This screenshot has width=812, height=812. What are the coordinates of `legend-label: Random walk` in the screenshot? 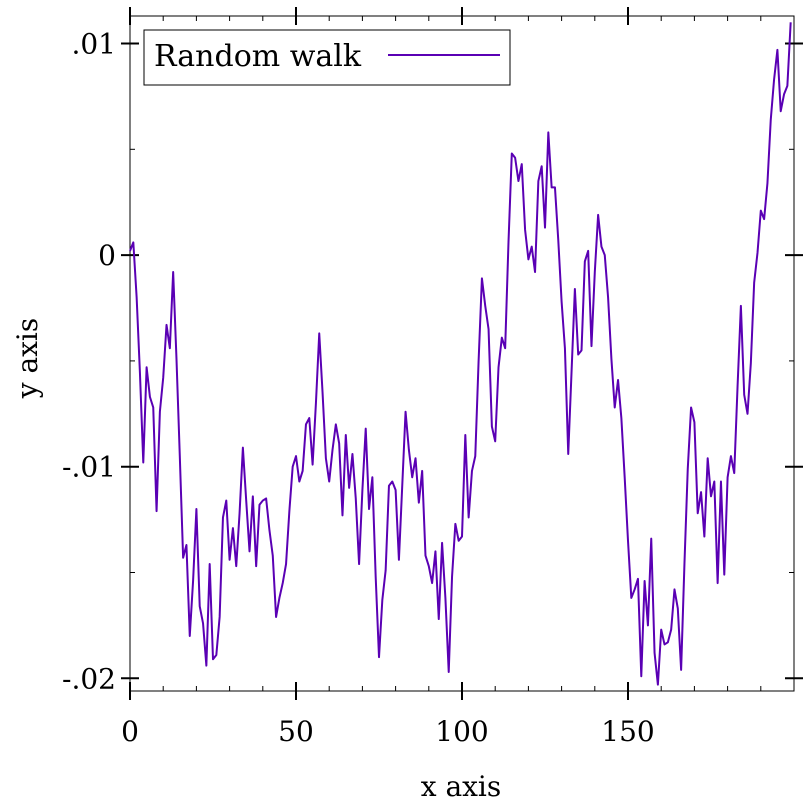 It's located at (258, 56).